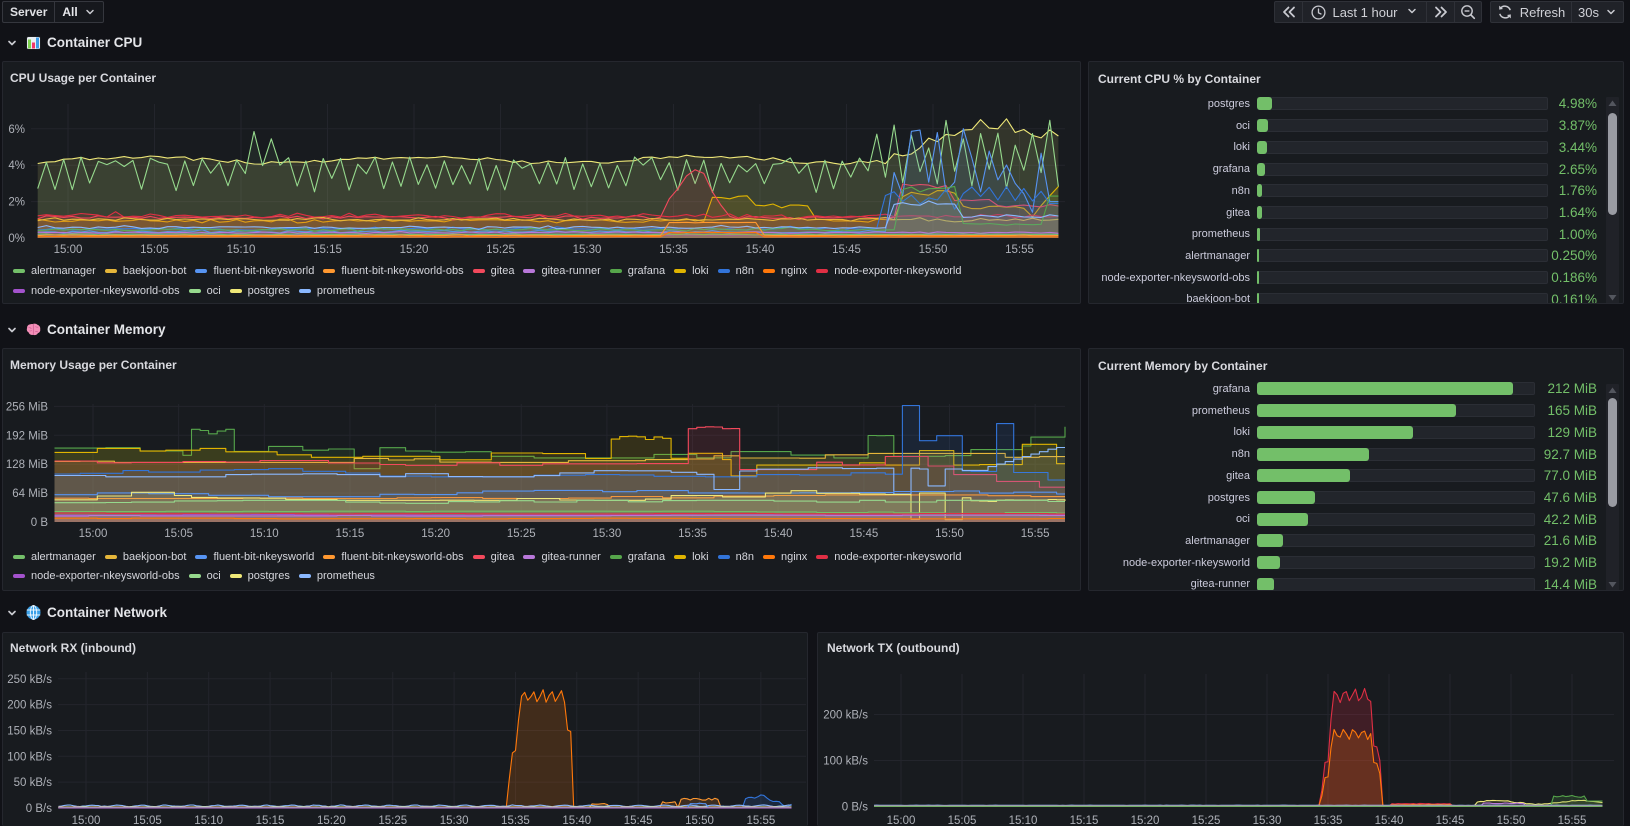 This screenshot has width=1630, height=826. What do you see at coordinates (27, 465) in the screenshot?
I see `svg-text: 128 MiB` at bounding box center [27, 465].